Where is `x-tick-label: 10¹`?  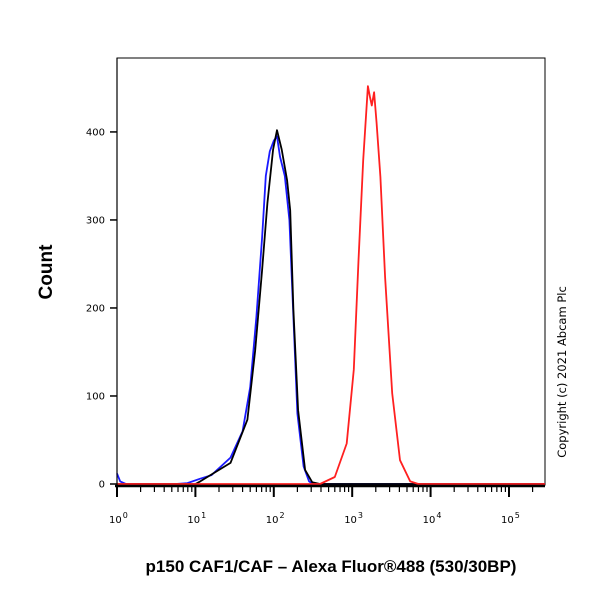 x-tick-label: 10¹ is located at coordinates (196, 518).